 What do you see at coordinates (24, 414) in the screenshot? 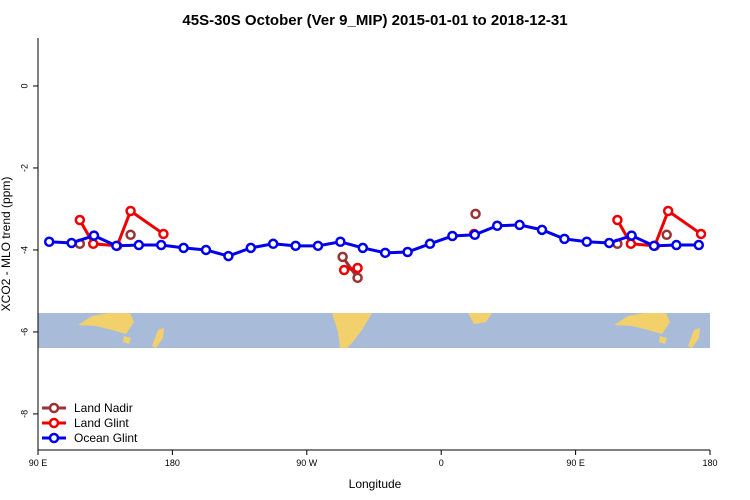
I see `y-tick-label: -8` at bounding box center [24, 414].